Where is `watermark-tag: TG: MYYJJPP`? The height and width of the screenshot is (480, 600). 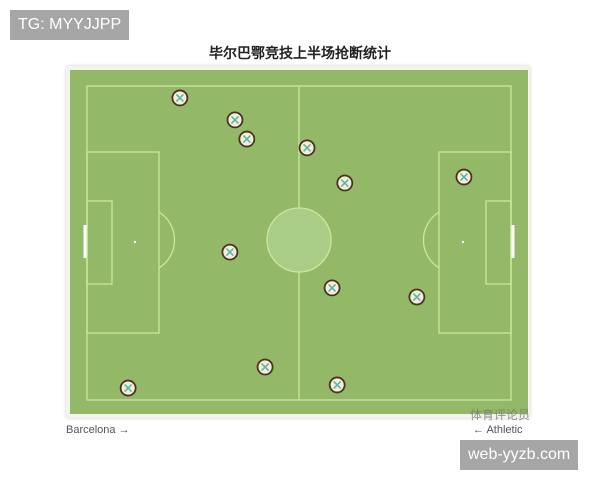
watermark-tag: TG: MYYJJPP is located at coordinates (70, 25).